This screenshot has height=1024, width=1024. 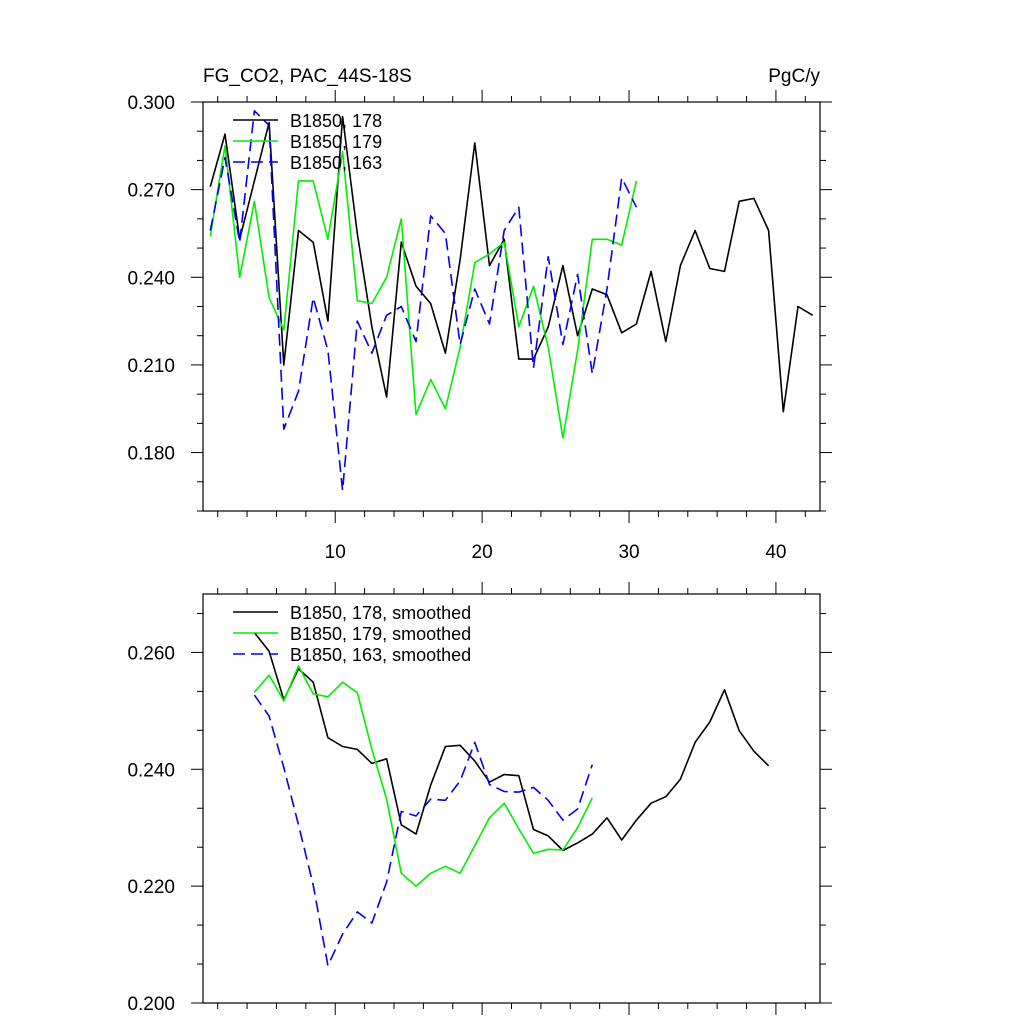 What do you see at coordinates (151, 653) in the screenshot?
I see `y-tick-label: 0.260` at bounding box center [151, 653].